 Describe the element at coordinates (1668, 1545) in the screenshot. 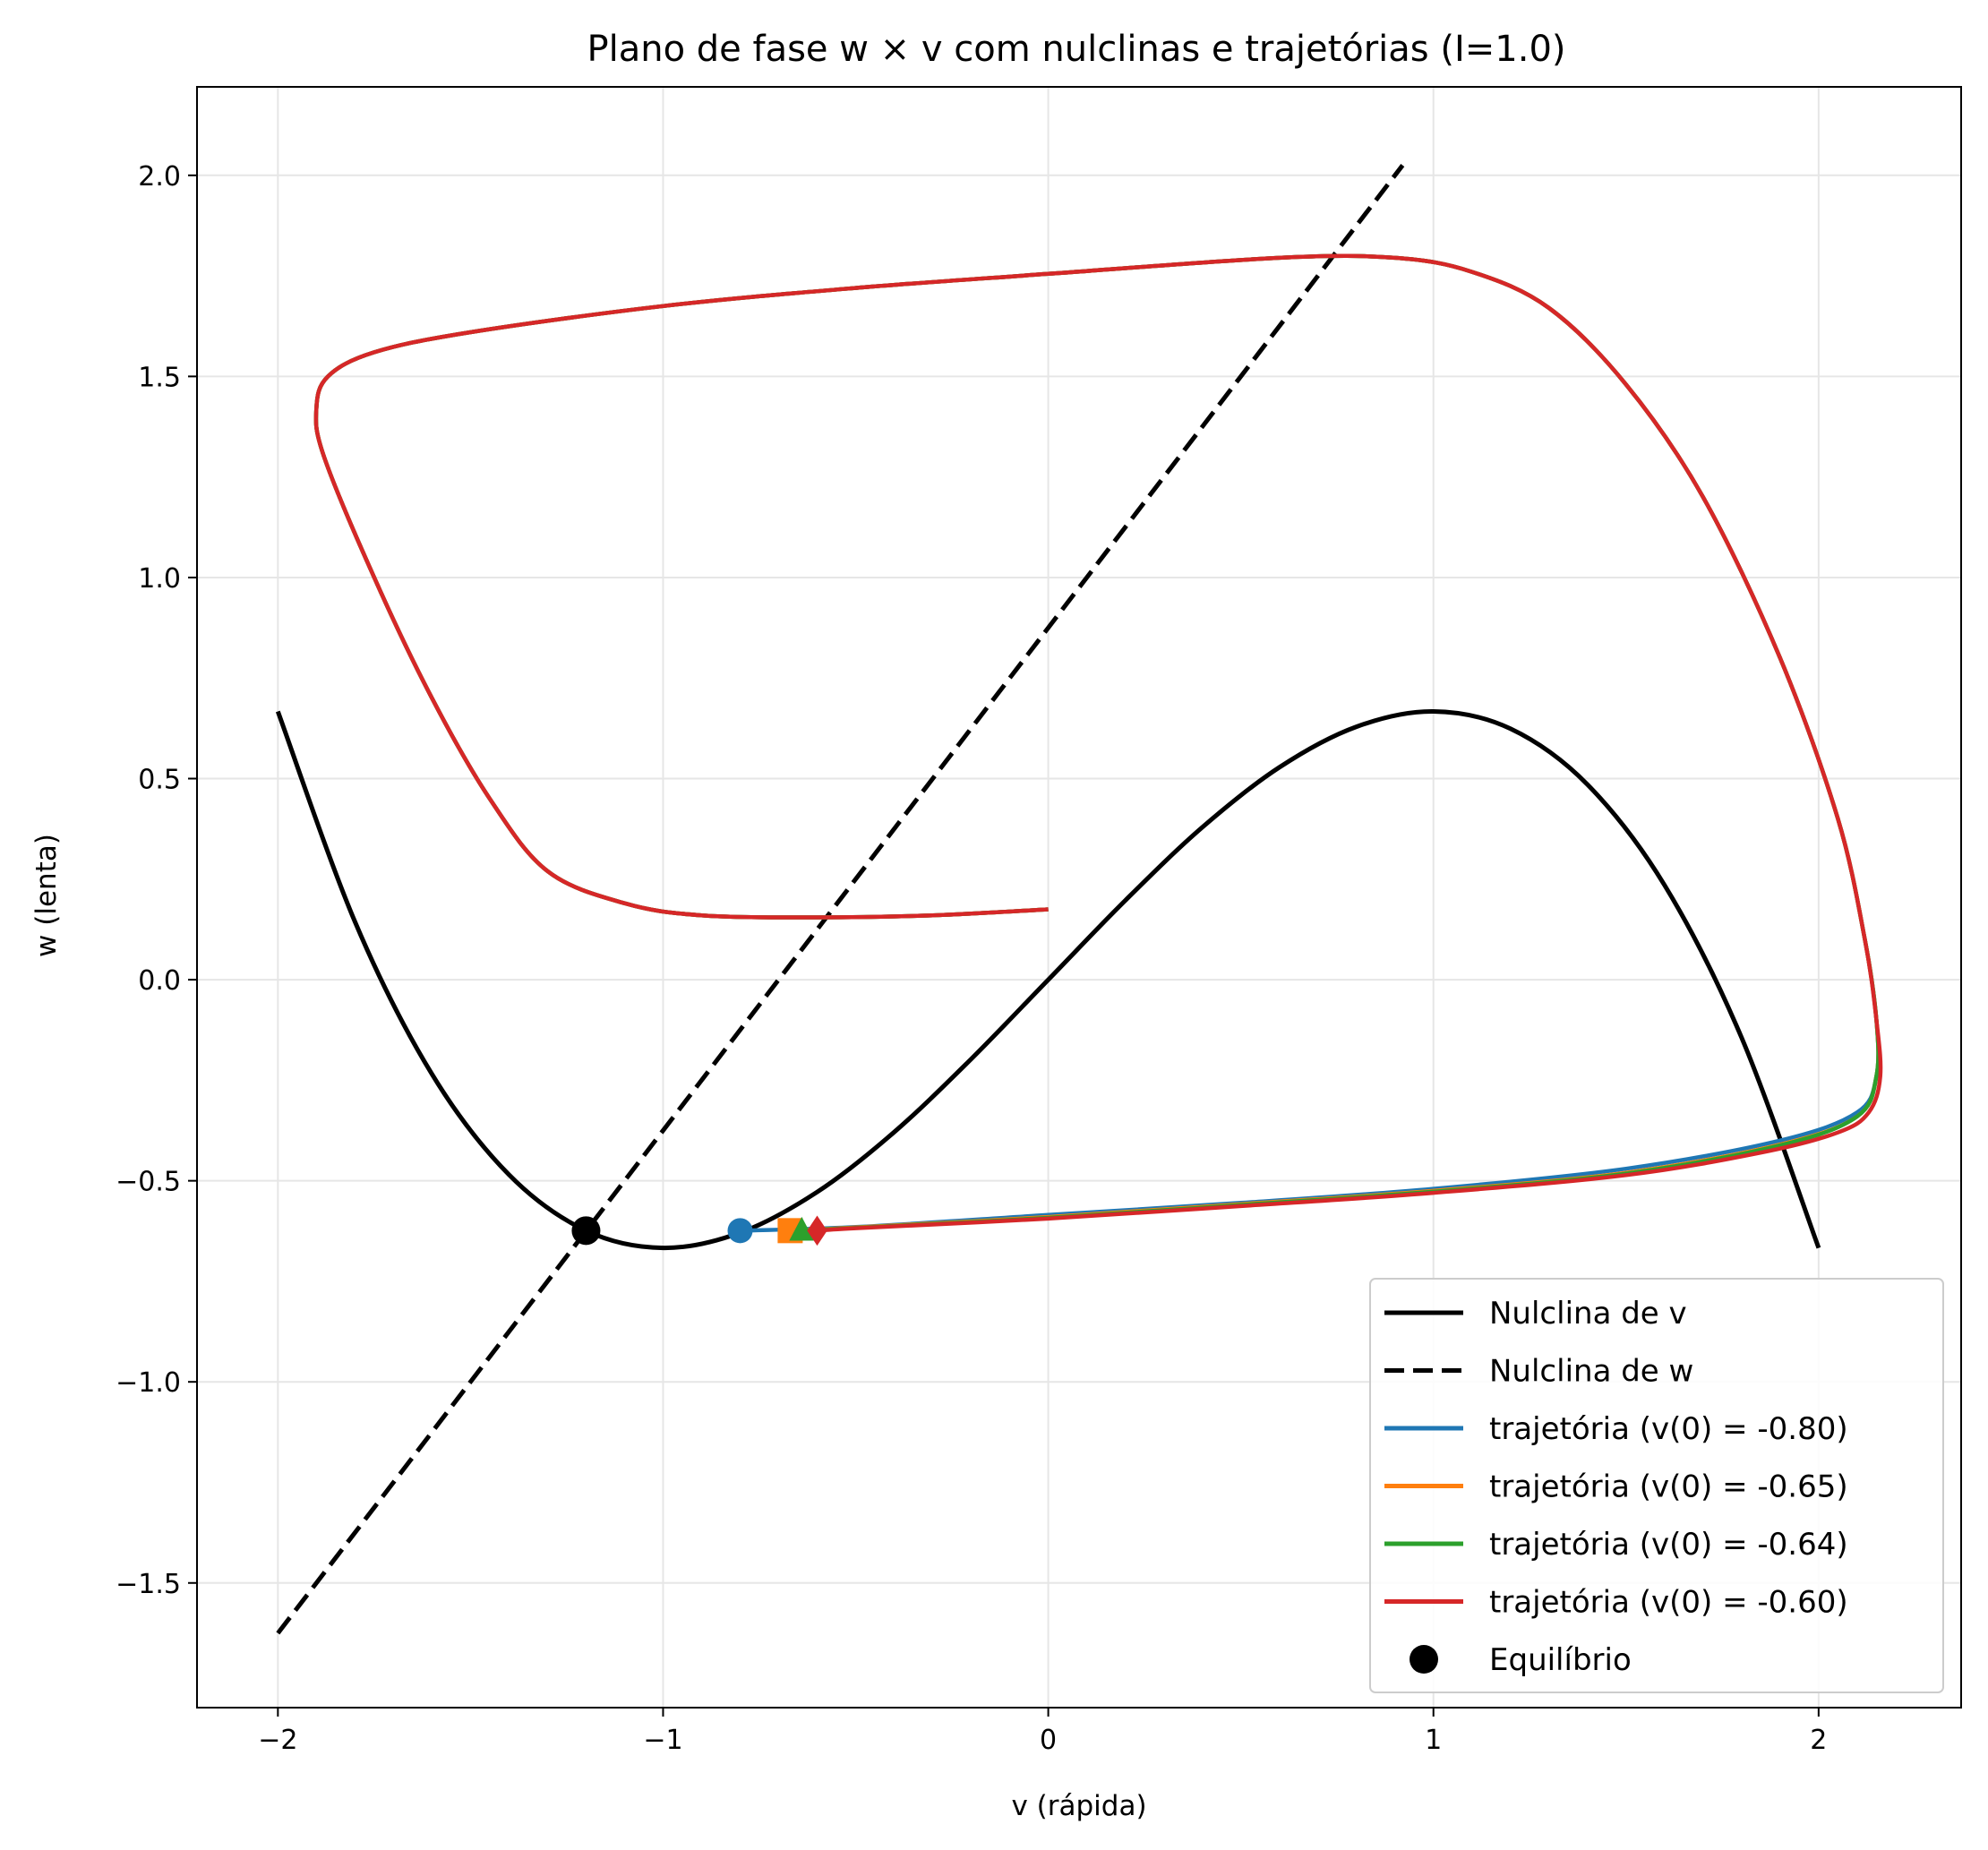

I see `legend-label: trajetória (v(0) = -0.64)` at that location.